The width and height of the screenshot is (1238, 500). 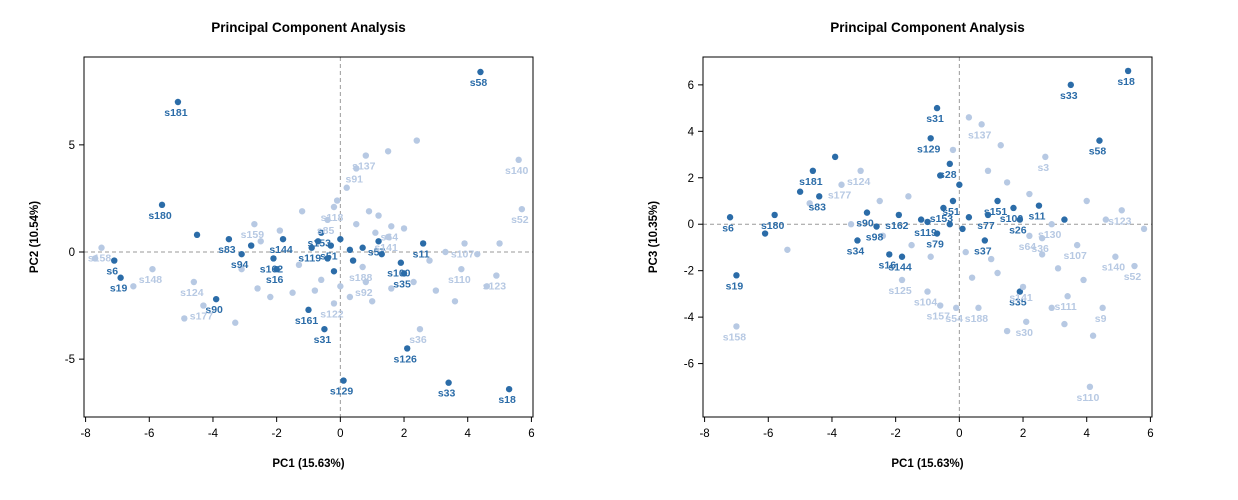 I want to click on data-point-s181, so click(x=178, y=102).